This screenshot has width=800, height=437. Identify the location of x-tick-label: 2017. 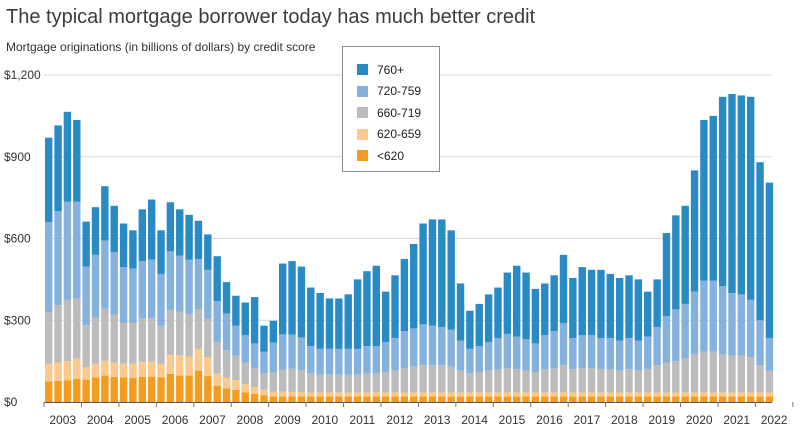
(587, 420).